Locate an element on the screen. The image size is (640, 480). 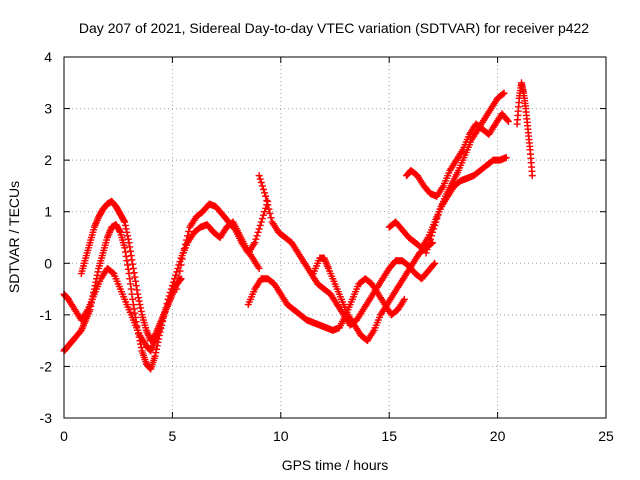
y-tick-label: 1 is located at coordinates (48, 212).